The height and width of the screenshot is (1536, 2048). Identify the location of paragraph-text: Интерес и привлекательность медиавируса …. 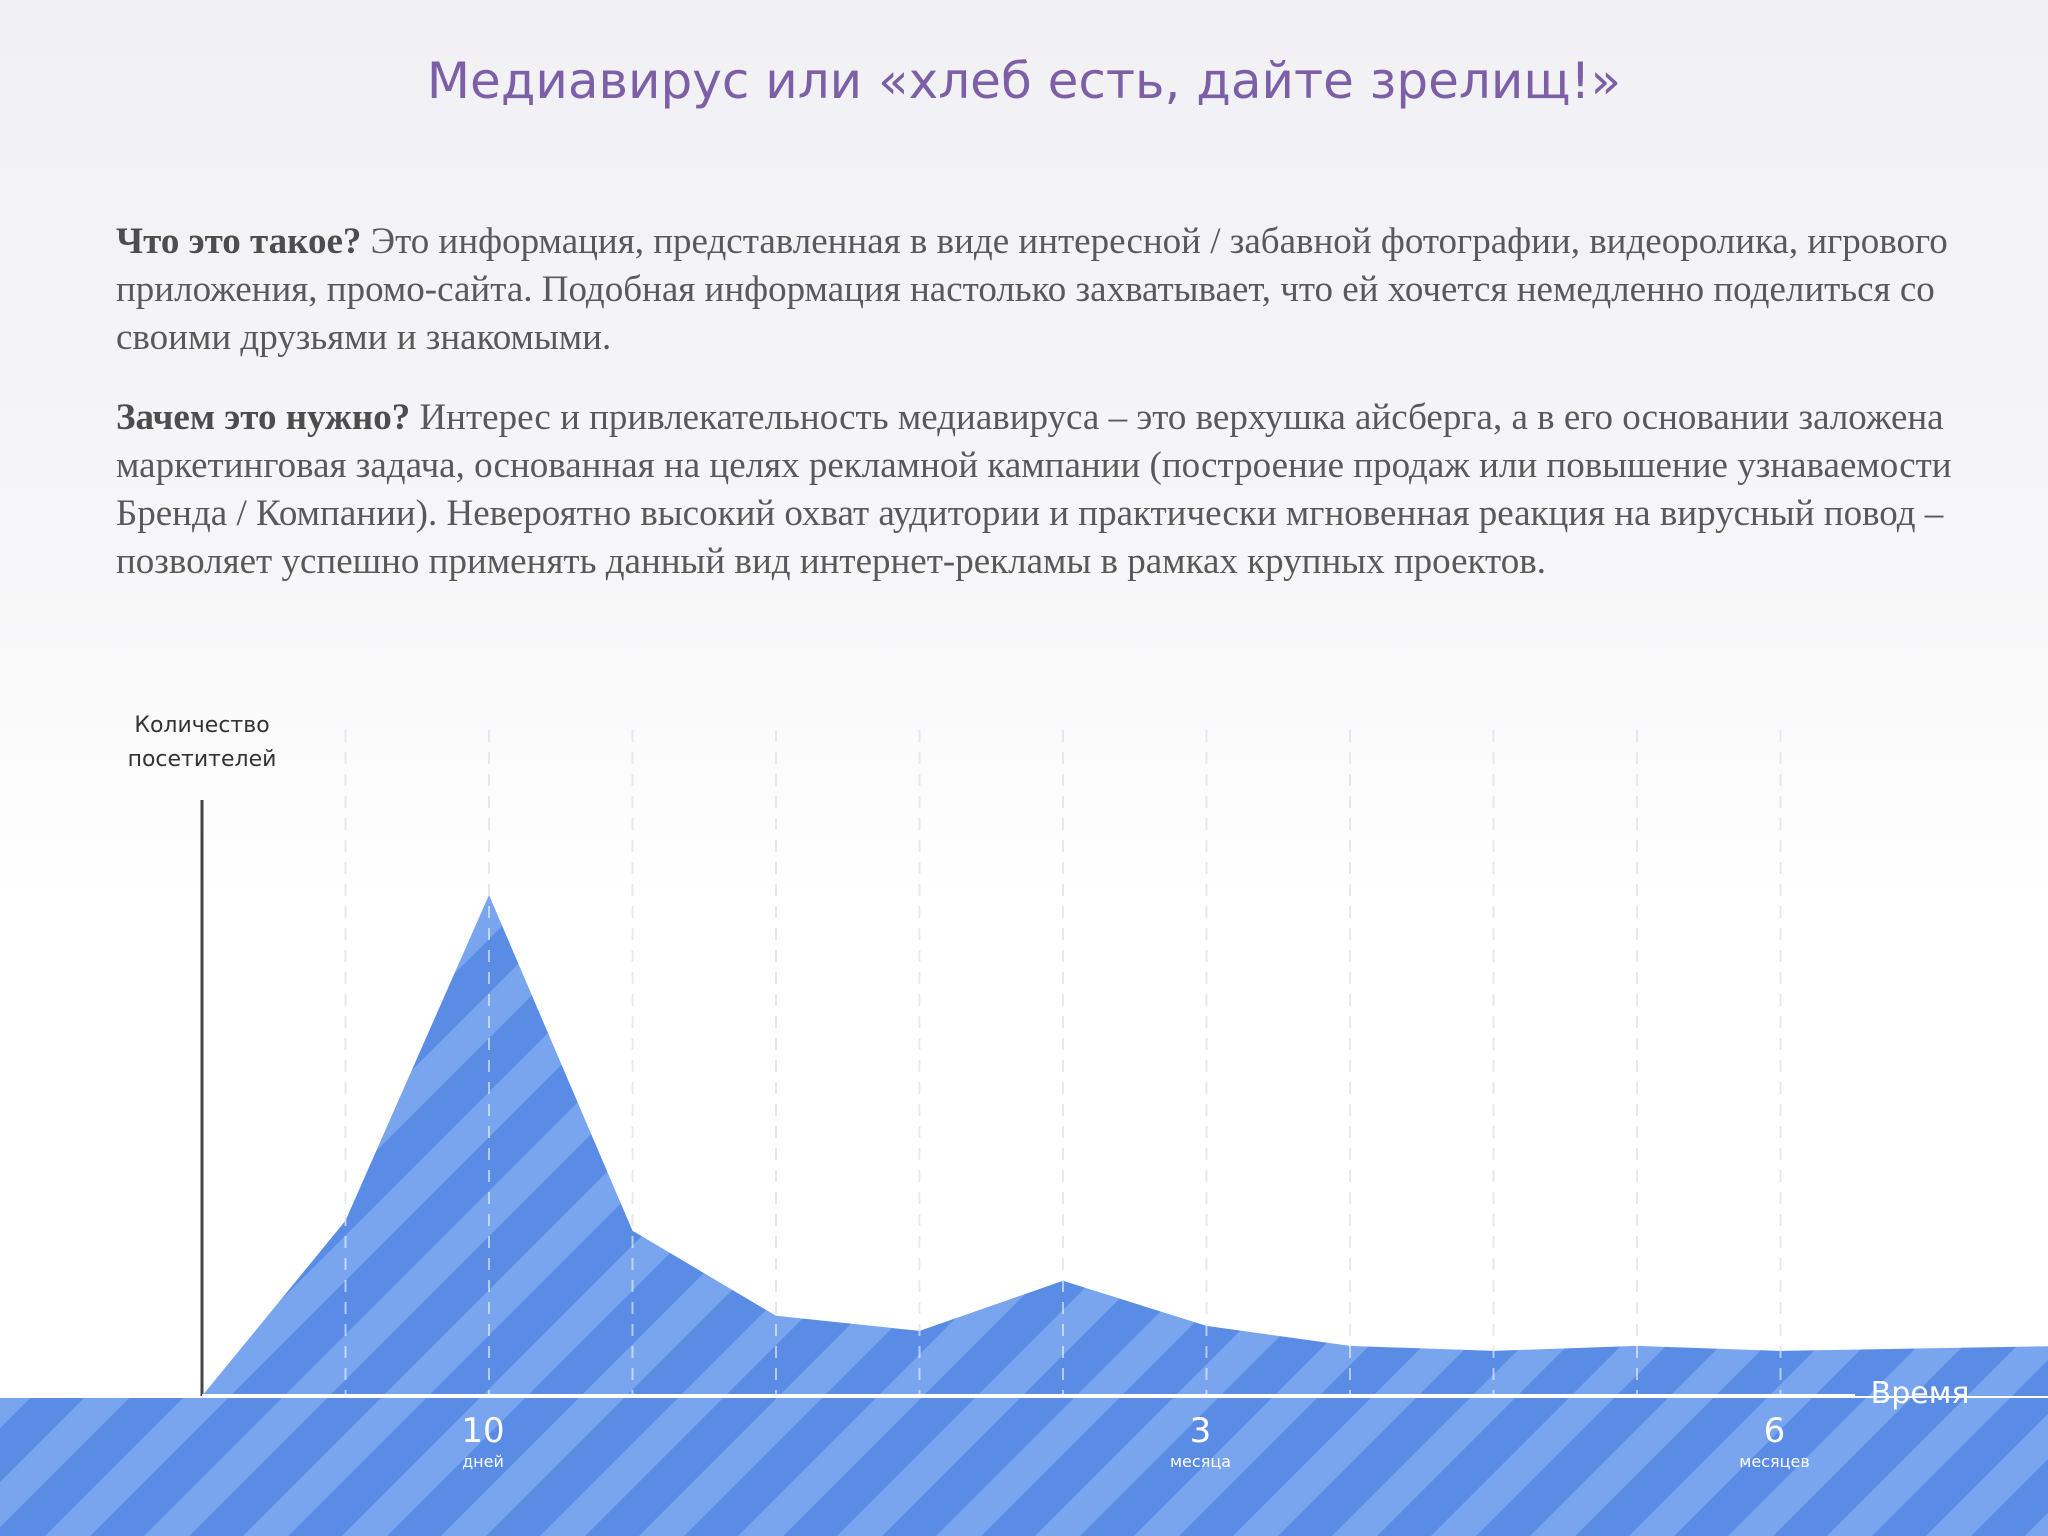
(1034, 489).